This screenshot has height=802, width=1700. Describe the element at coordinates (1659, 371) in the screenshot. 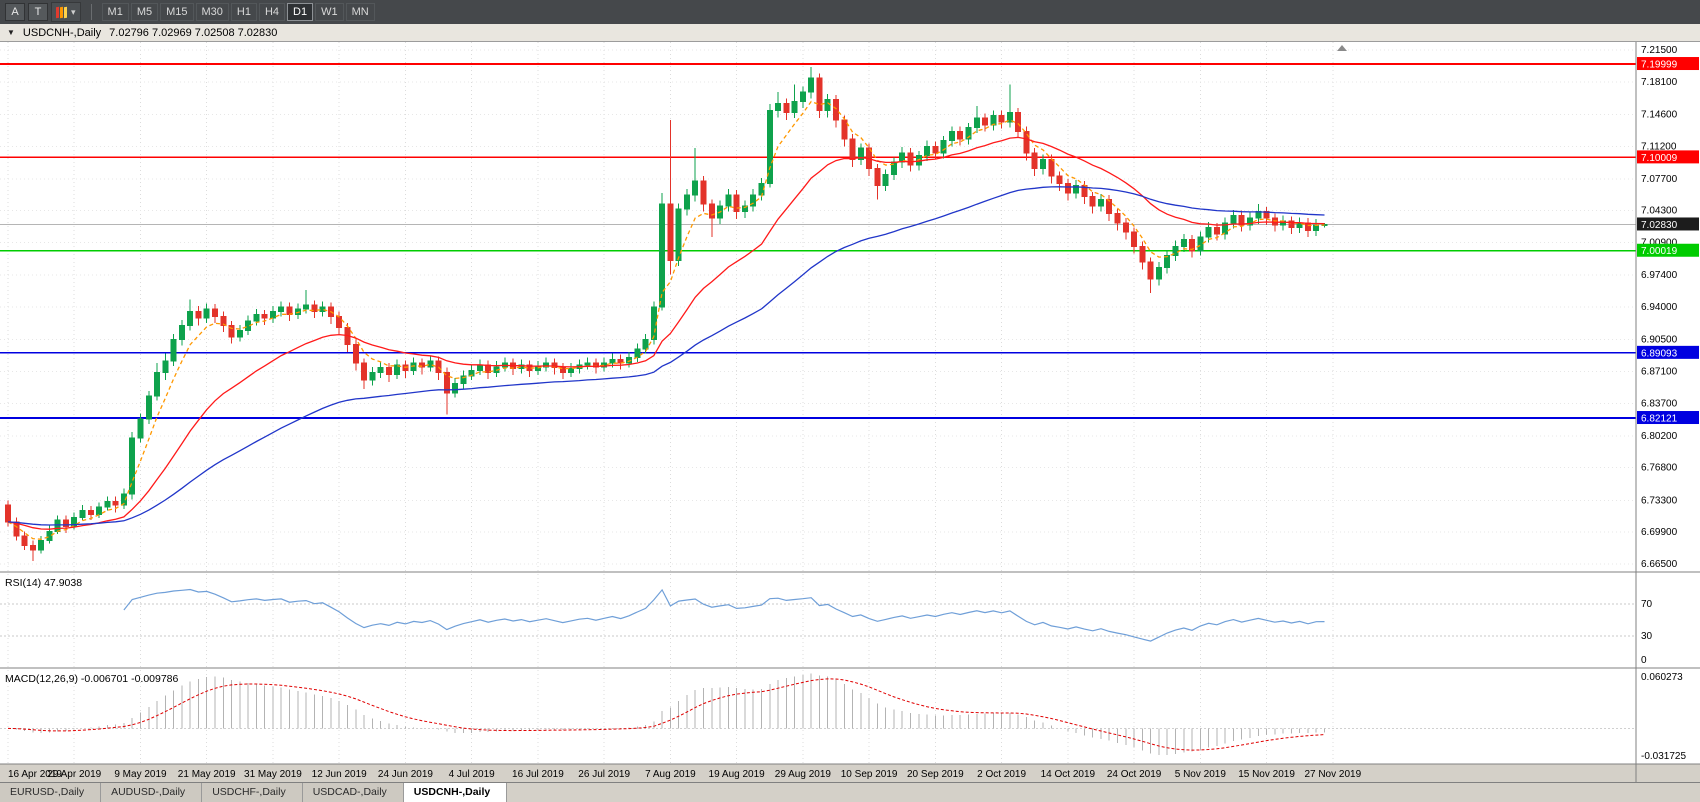

I see `price-tick-label: 6.87100` at that location.